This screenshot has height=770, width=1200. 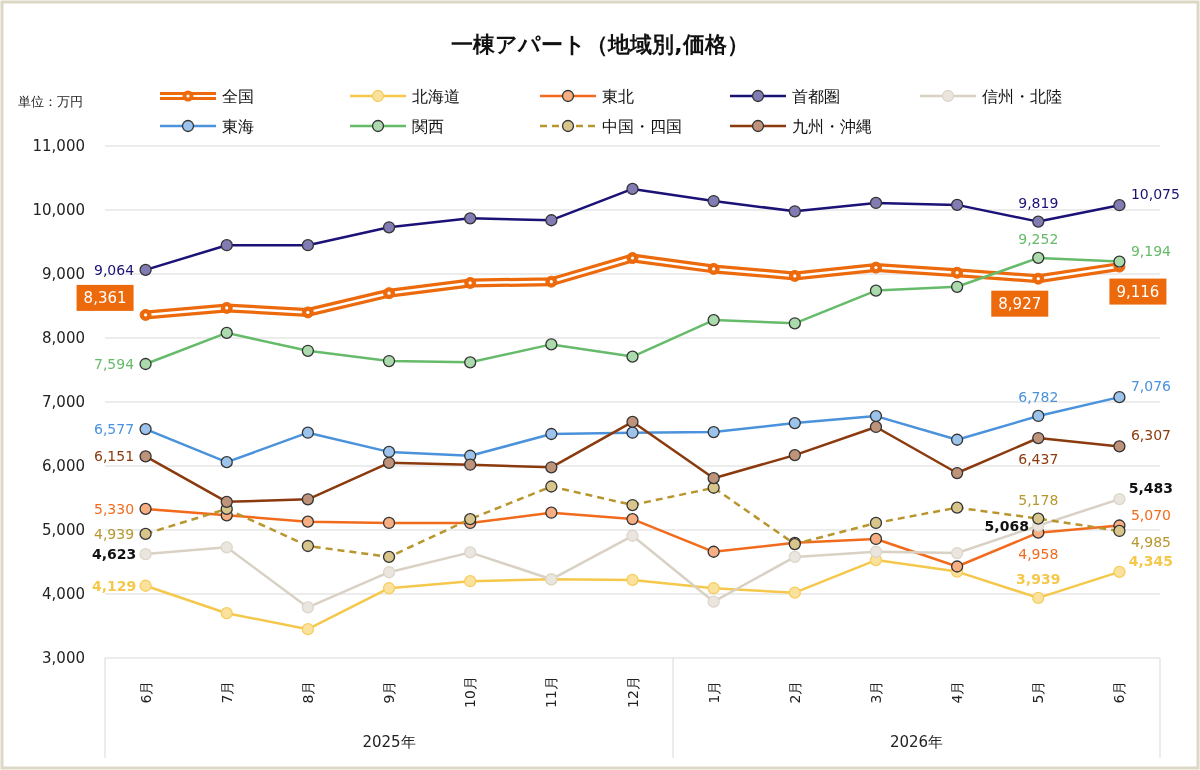 What do you see at coordinates (1038, 692) in the screenshot?
I see `x-tick-label: 5月` at bounding box center [1038, 692].